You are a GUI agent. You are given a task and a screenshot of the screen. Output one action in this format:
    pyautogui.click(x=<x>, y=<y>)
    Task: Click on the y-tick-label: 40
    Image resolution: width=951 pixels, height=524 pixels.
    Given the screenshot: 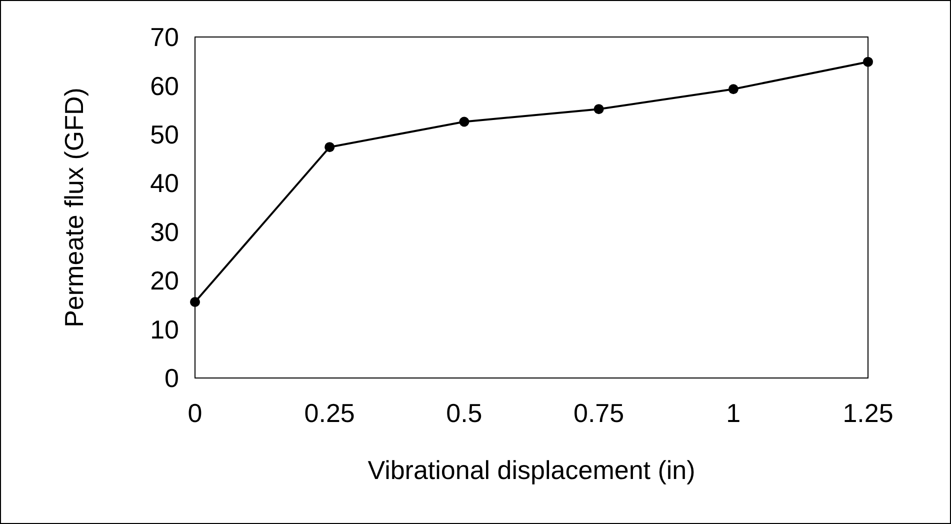 What is the action you would take?
    pyautogui.click(x=164, y=183)
    